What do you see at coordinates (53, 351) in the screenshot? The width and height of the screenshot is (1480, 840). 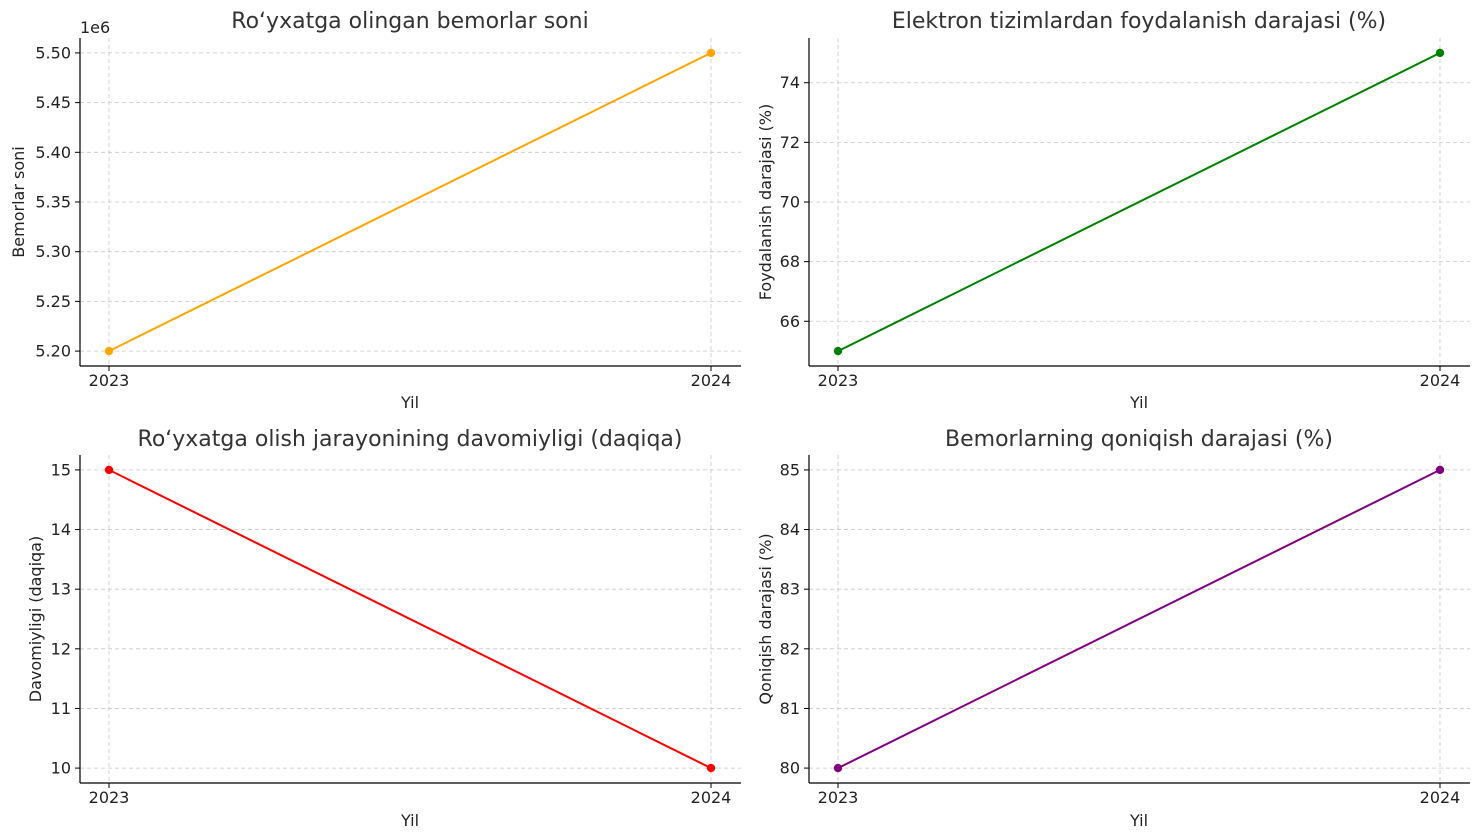 I see `y-tick-label: 5.20` at bounding box center [53, 351].